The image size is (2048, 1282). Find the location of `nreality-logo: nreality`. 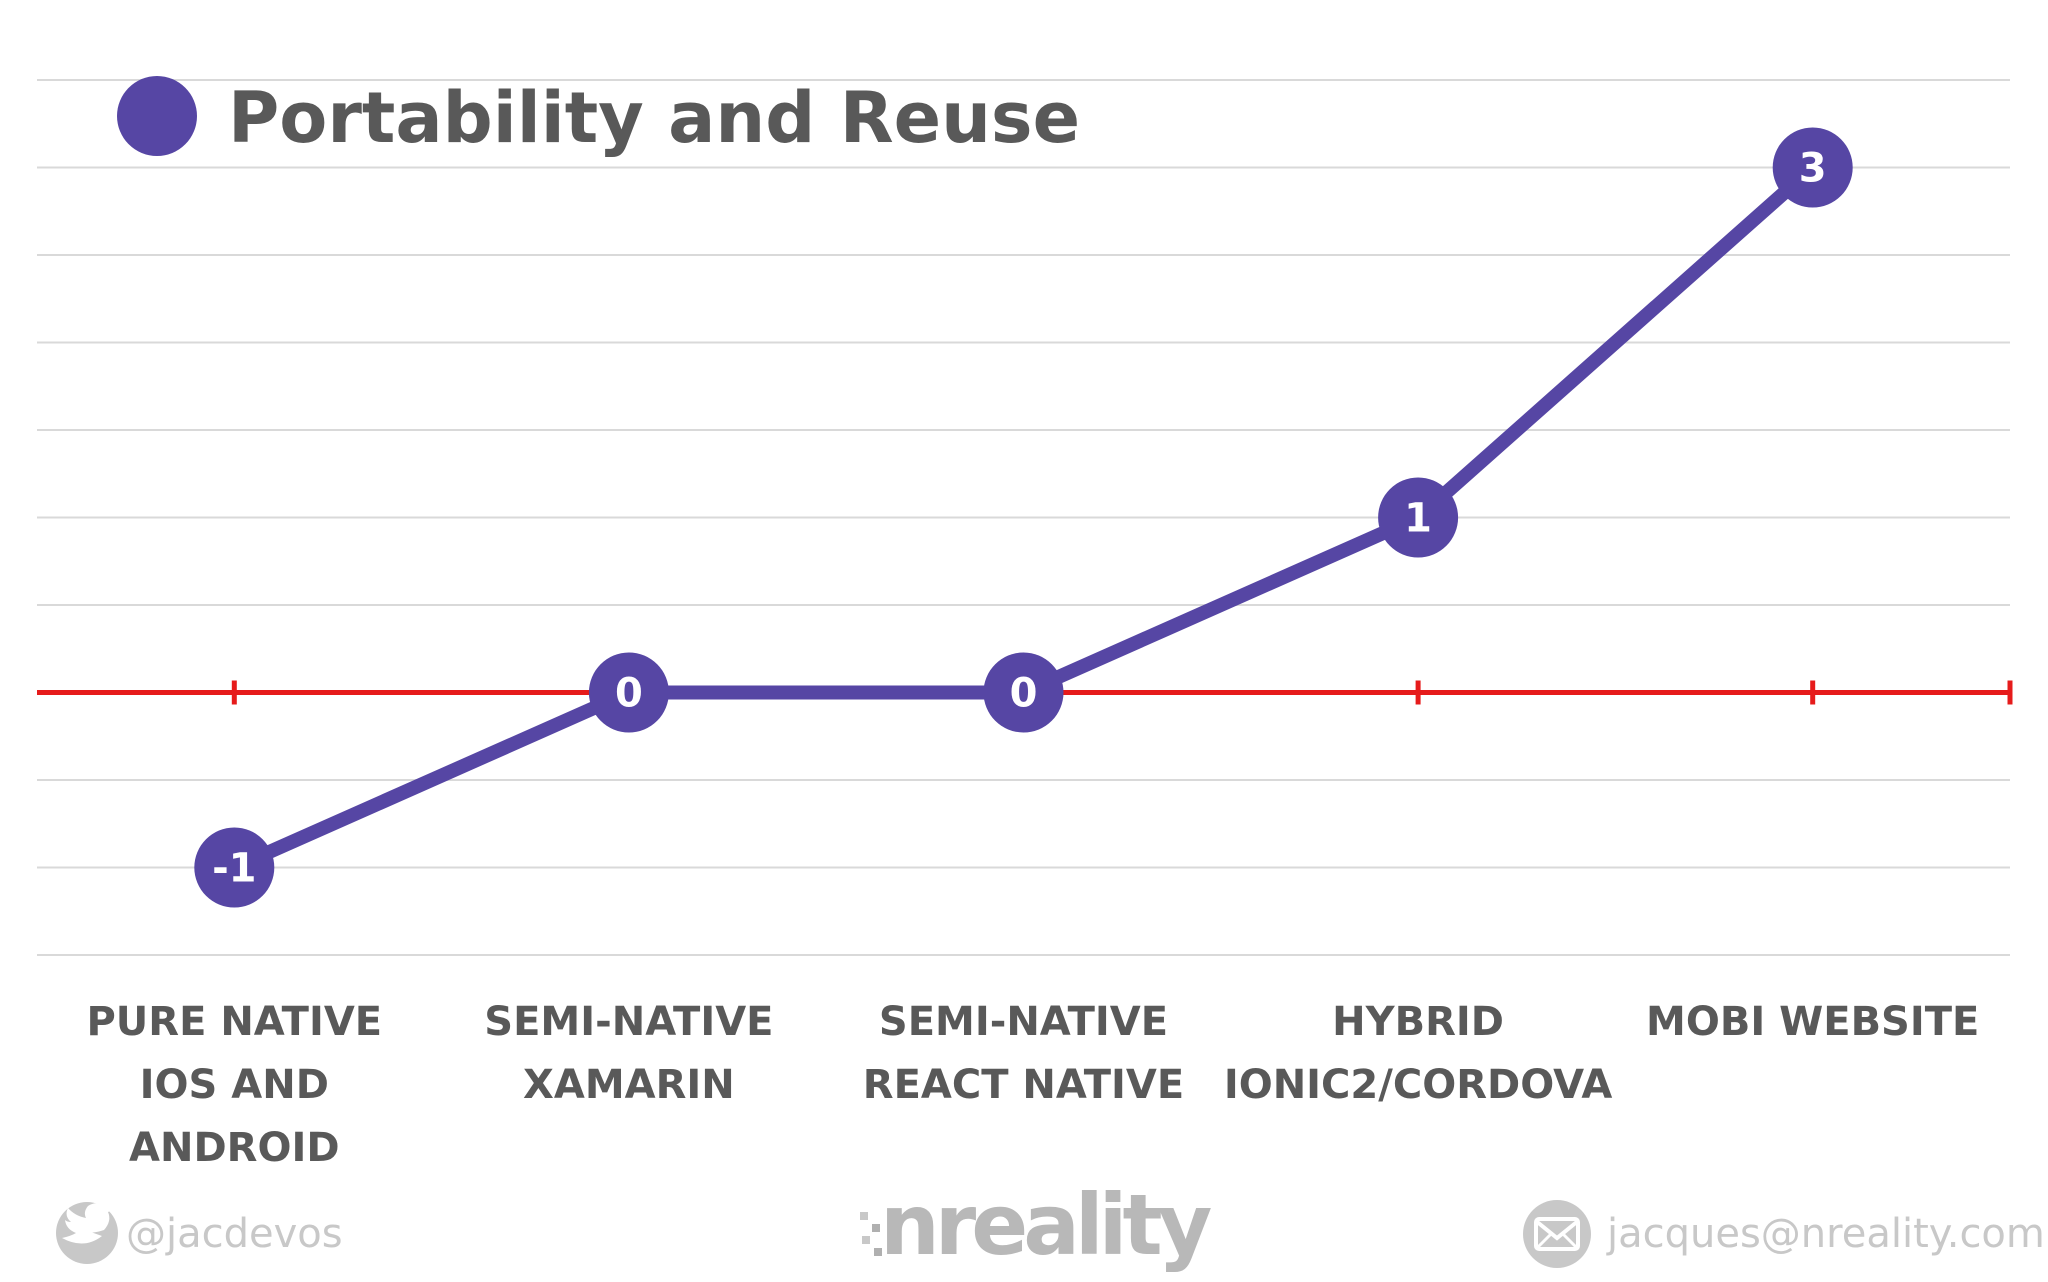

nreality-logo: nreality is located at coordinates (1038, 1225).